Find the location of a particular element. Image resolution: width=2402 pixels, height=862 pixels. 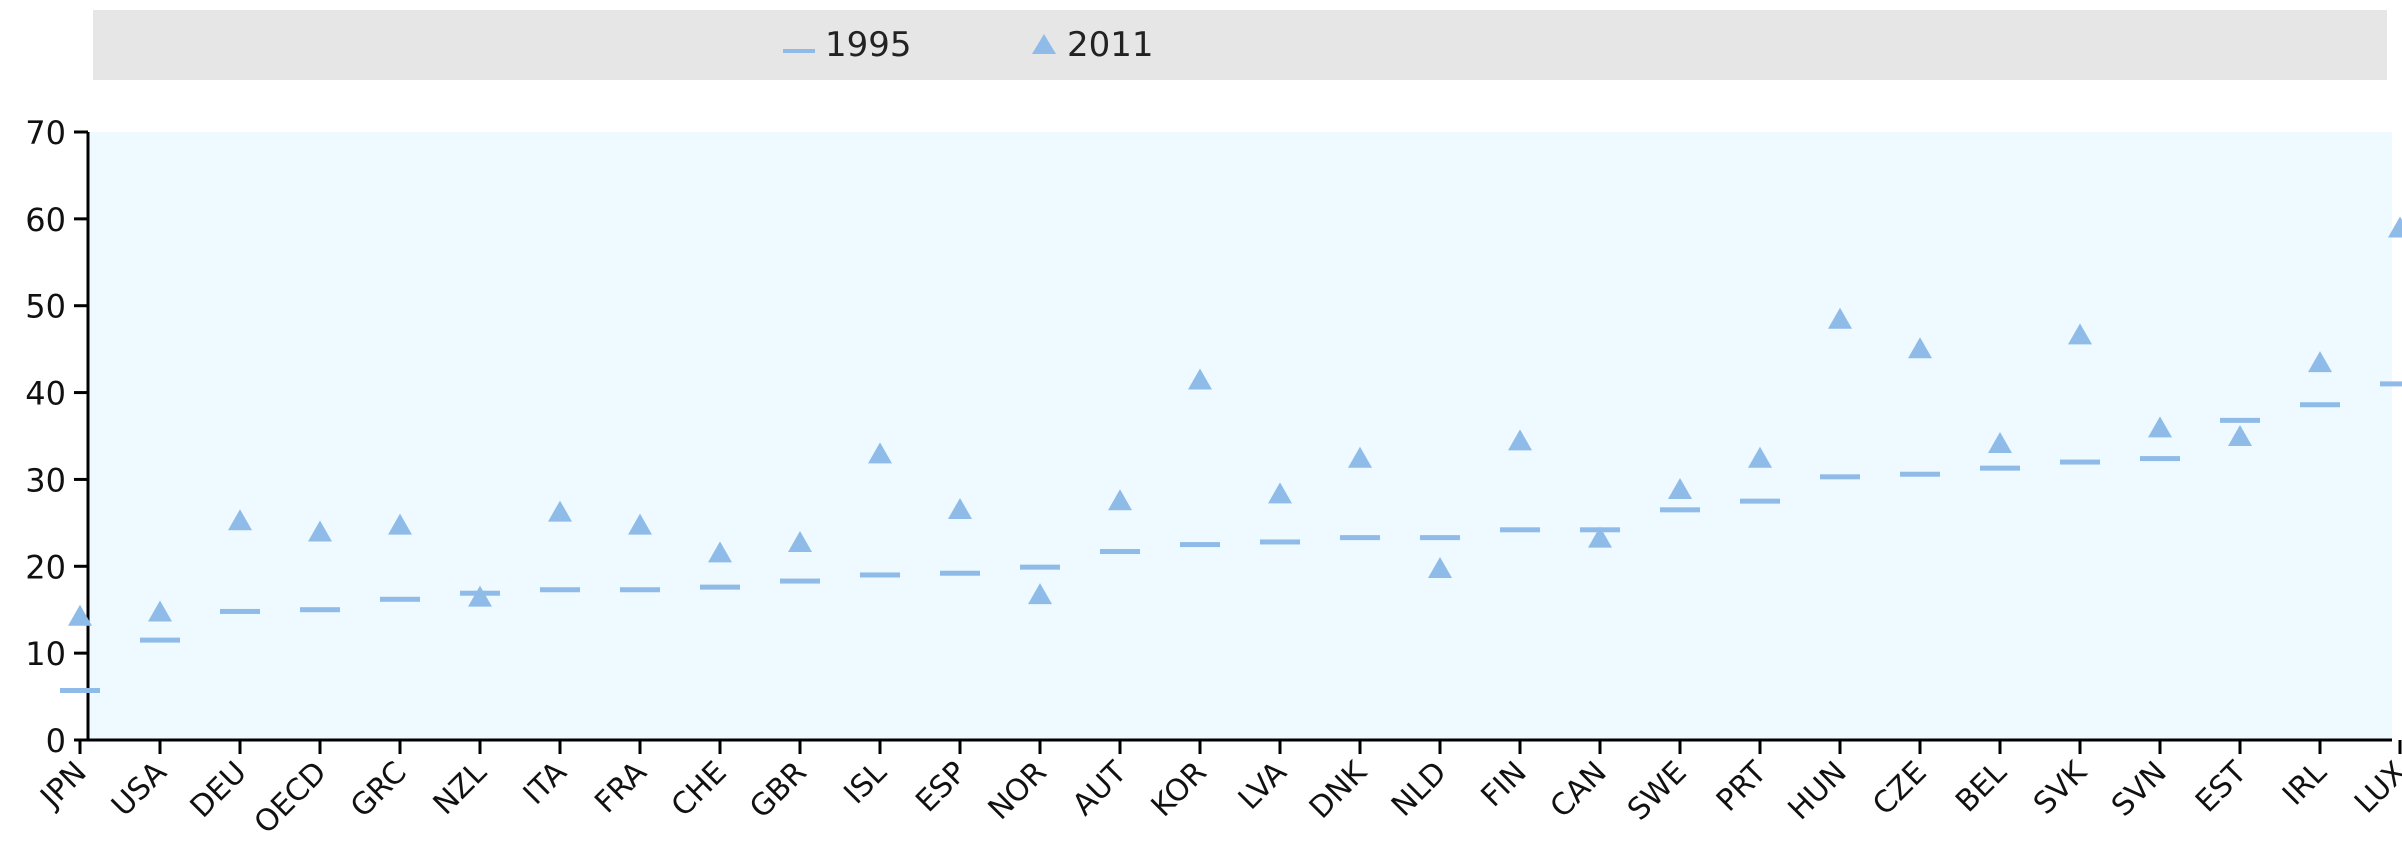

x-tick-label: AUT is located at coordinates (1100, 788).